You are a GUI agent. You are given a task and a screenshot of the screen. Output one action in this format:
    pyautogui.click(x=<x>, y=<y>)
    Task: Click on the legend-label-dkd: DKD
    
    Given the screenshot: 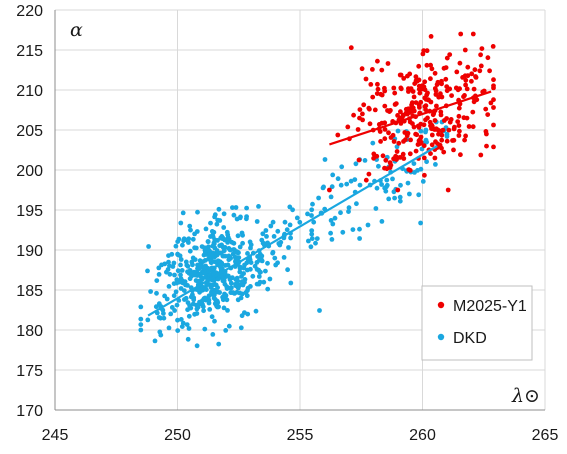 What is the action you would take?
    pyautogui.click(x=470, y=338)
    